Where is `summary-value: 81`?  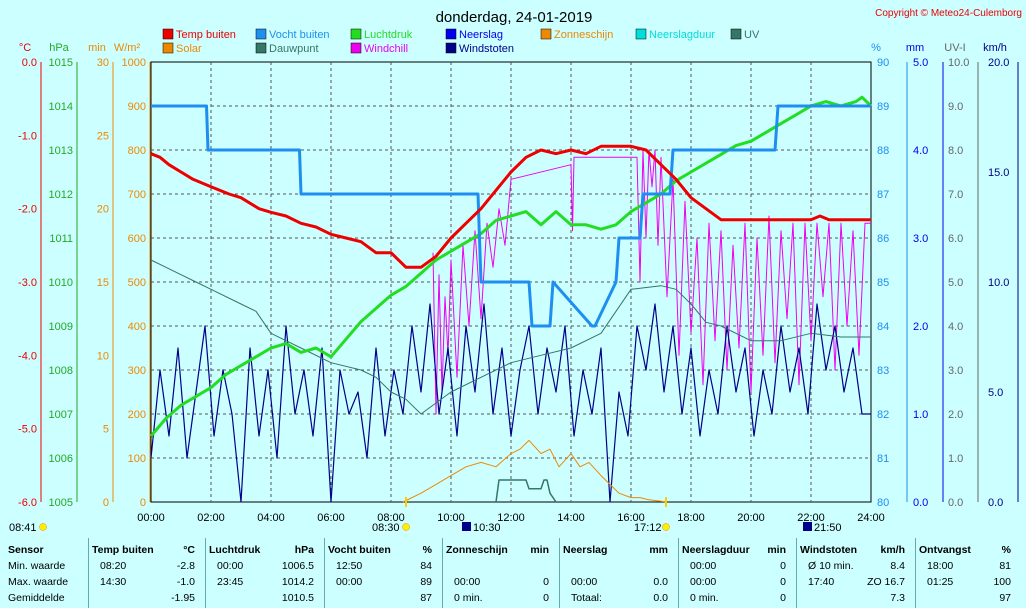
summary-value: 81 is located at coordinates (1005, 566).